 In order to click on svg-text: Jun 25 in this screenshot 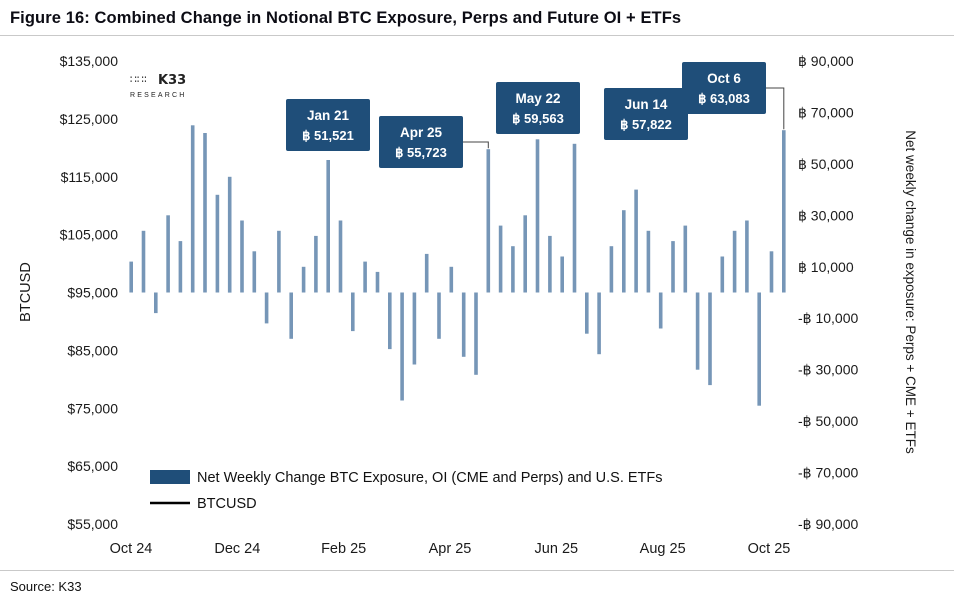, I will do `click(557, 549)`.